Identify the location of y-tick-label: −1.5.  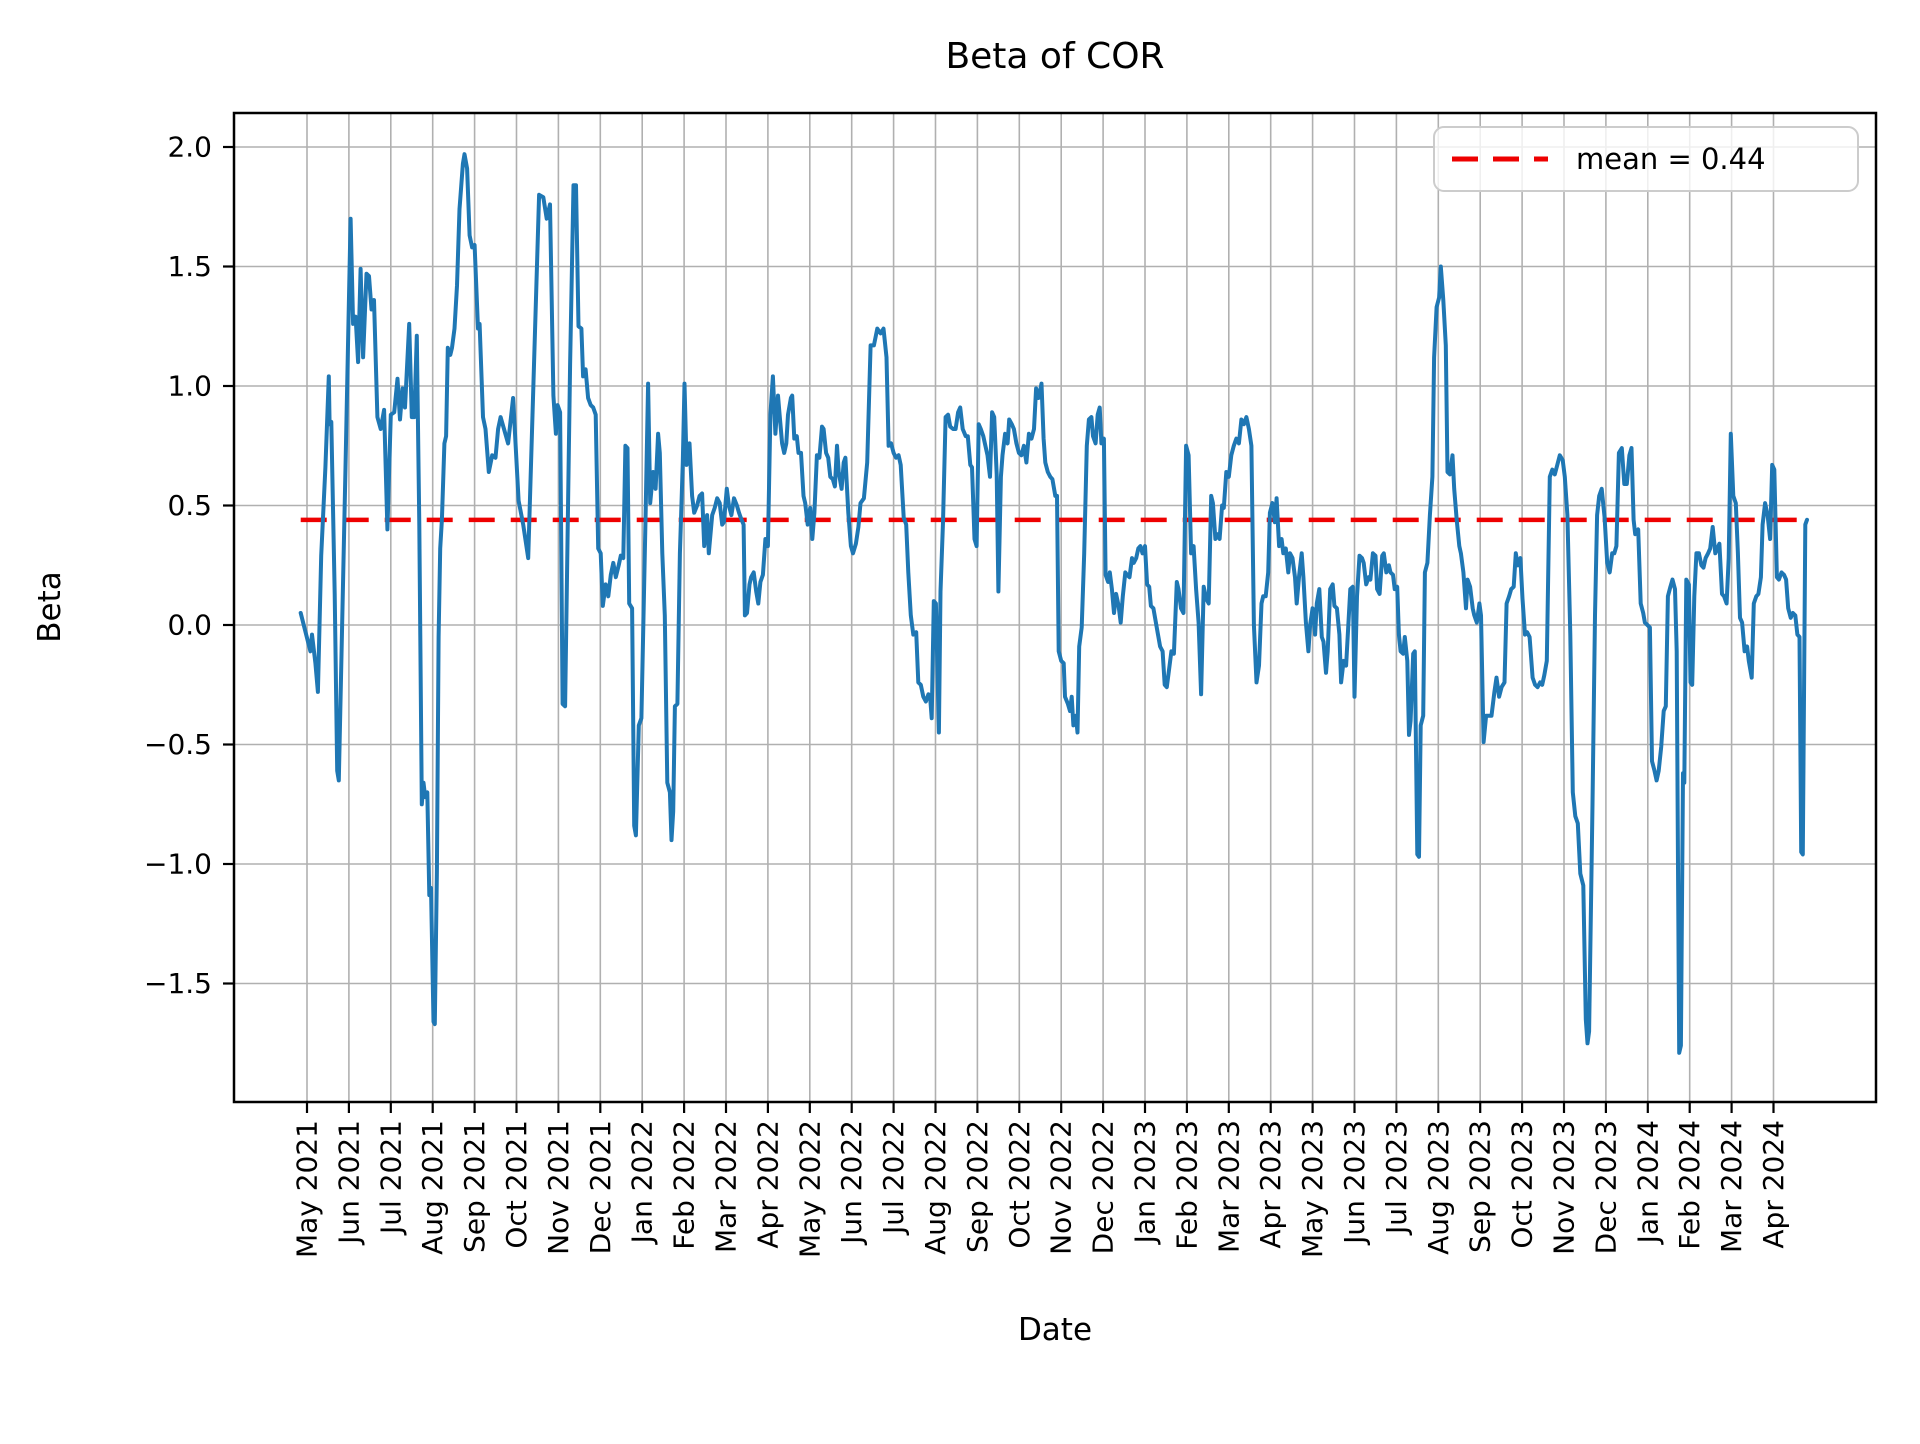
(178, 983).